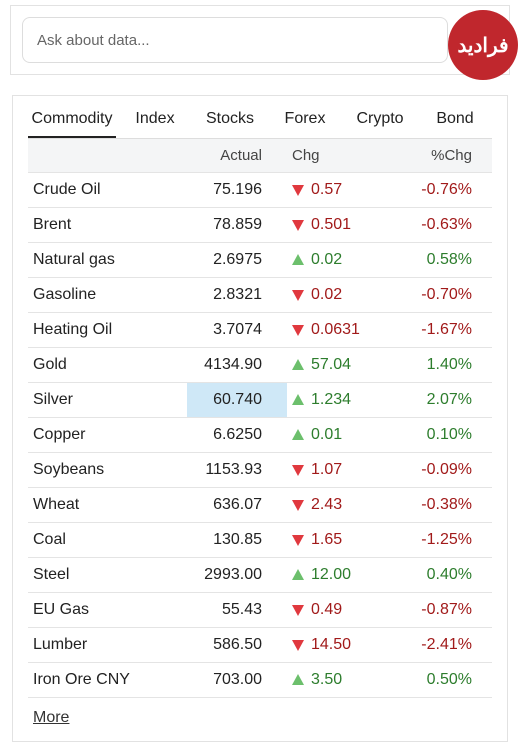 The width and height of the screenshot is (528, 748). Describe the element at coordinates (237, 329) in the screenshot. I see `actual-cell: 3.7074` at that location.